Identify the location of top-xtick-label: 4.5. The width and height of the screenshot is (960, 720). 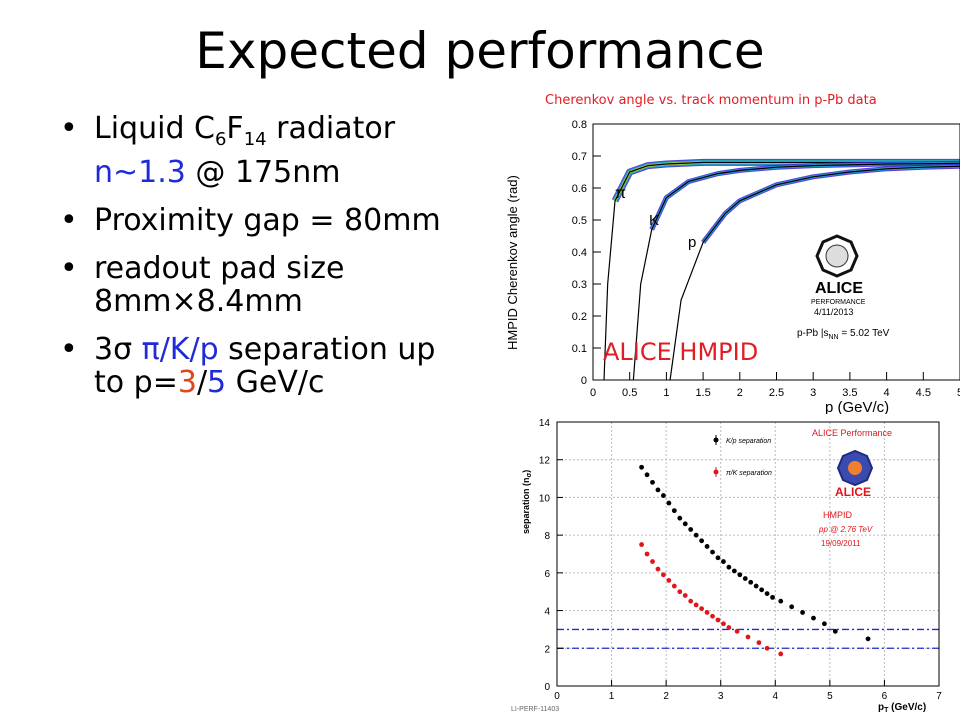
(923, 393).